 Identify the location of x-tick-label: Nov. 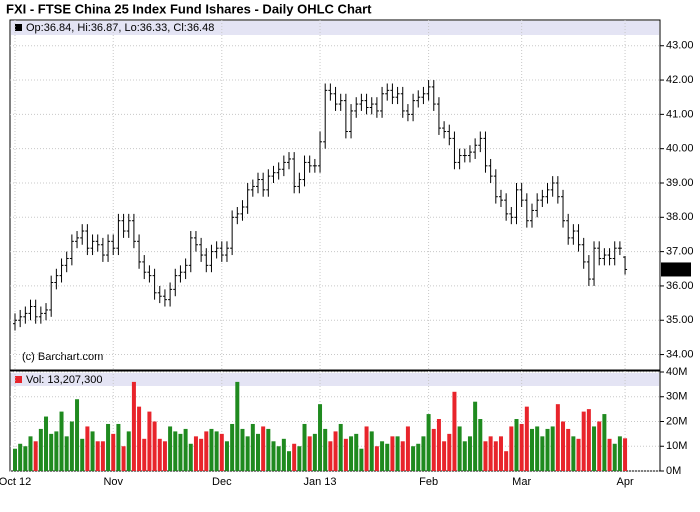
(113, 482).